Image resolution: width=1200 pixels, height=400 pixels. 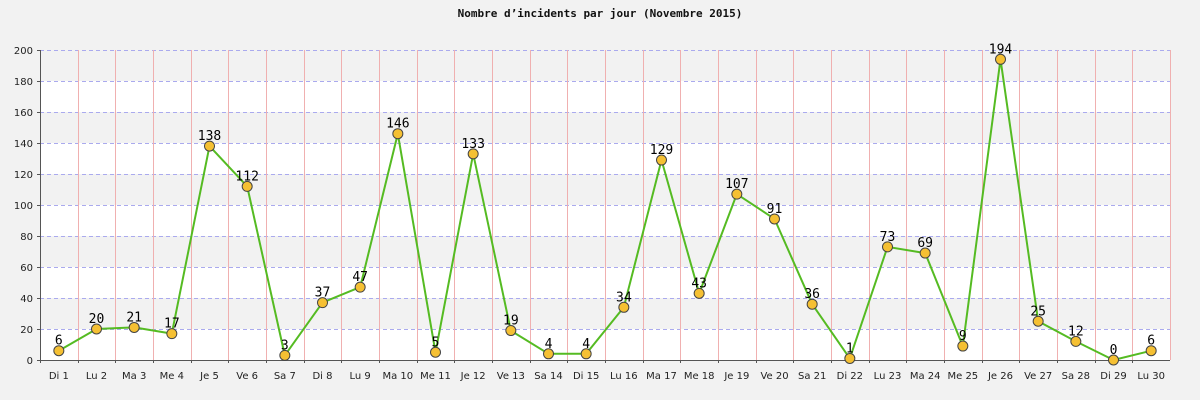 I want to click on y-tick-label: 60, so click(x=26, y=268).